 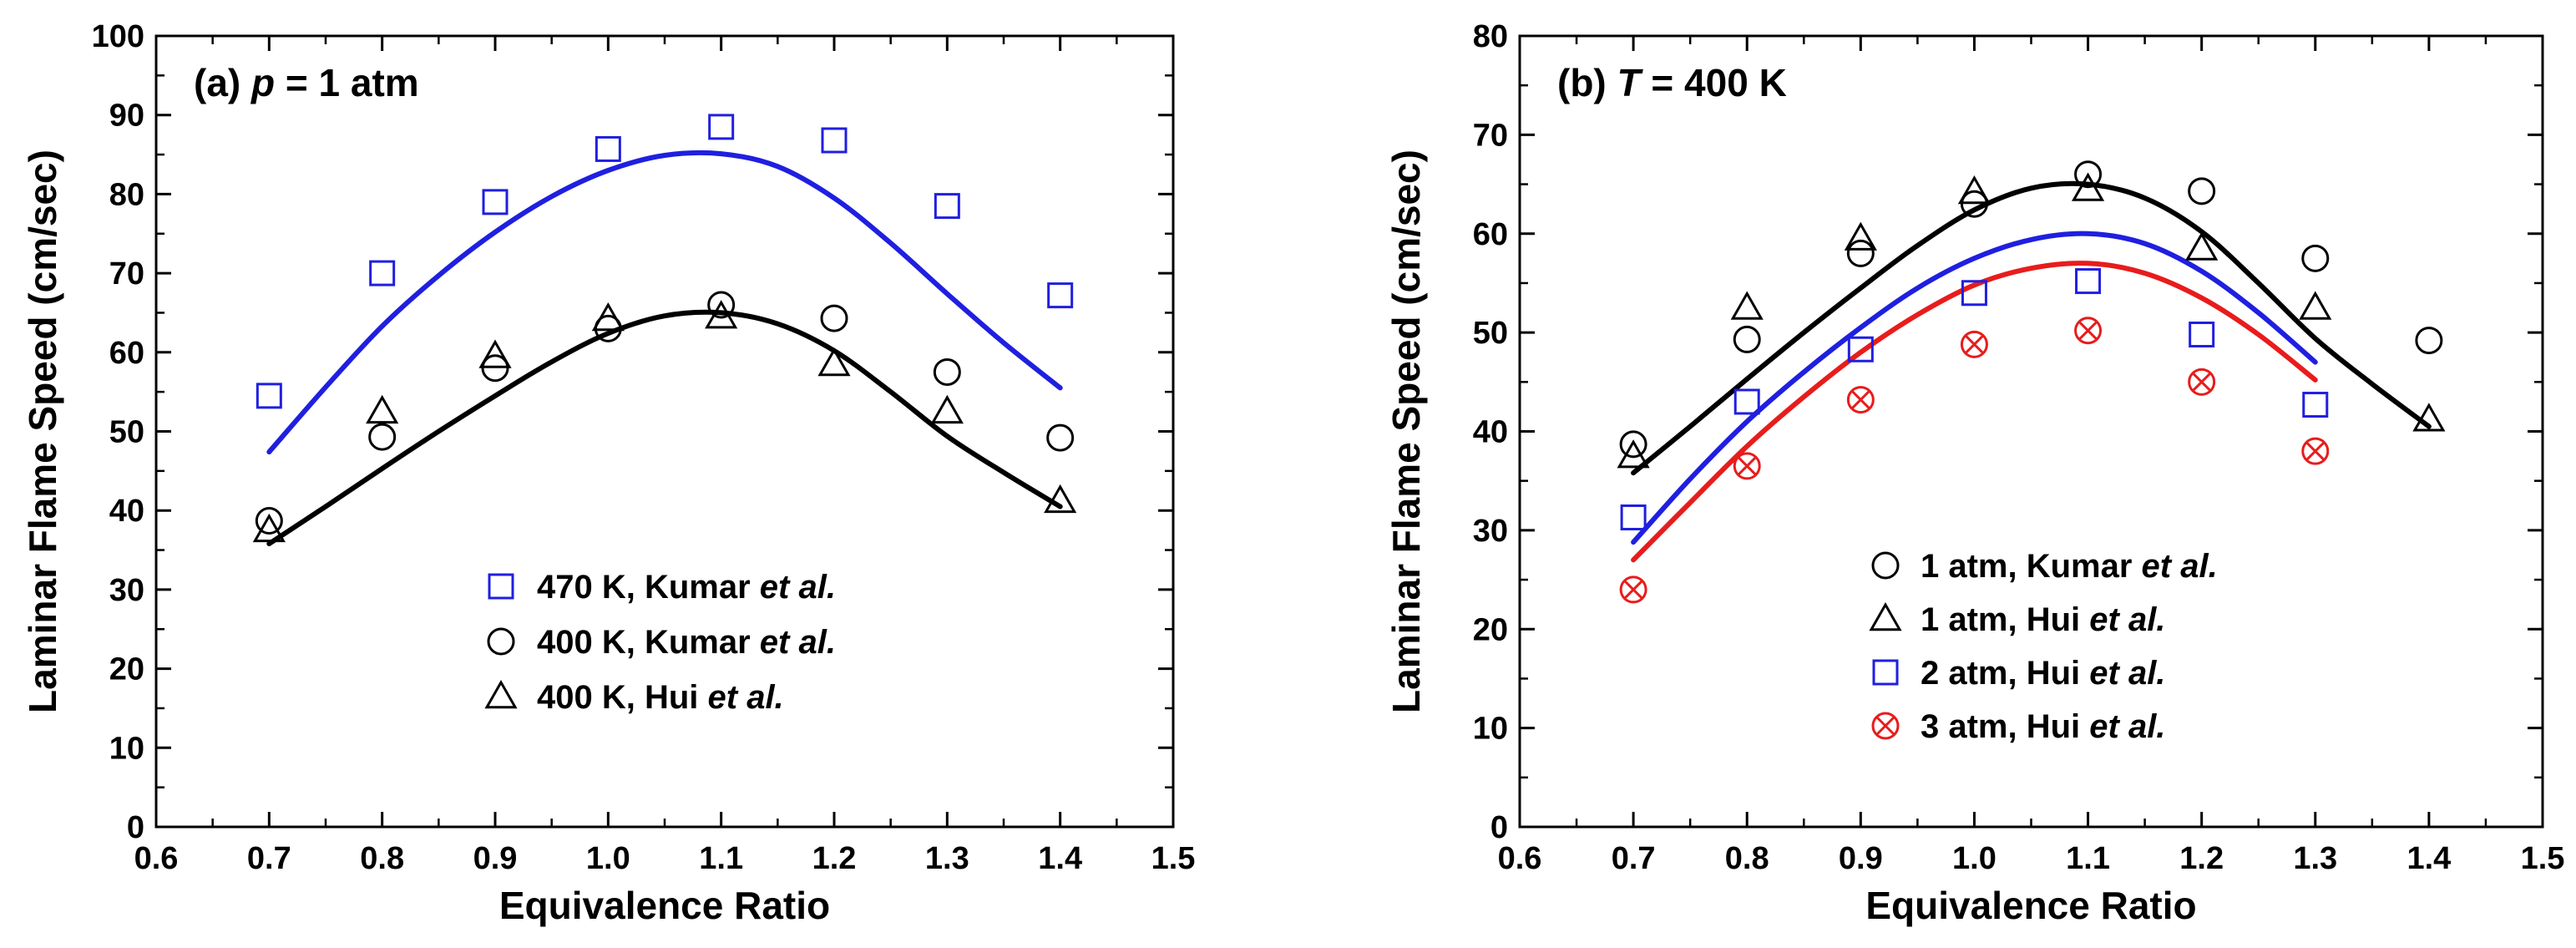 I want to click on legend-label: 1 atm, Kumar et al., so click(x=2069, y=567).